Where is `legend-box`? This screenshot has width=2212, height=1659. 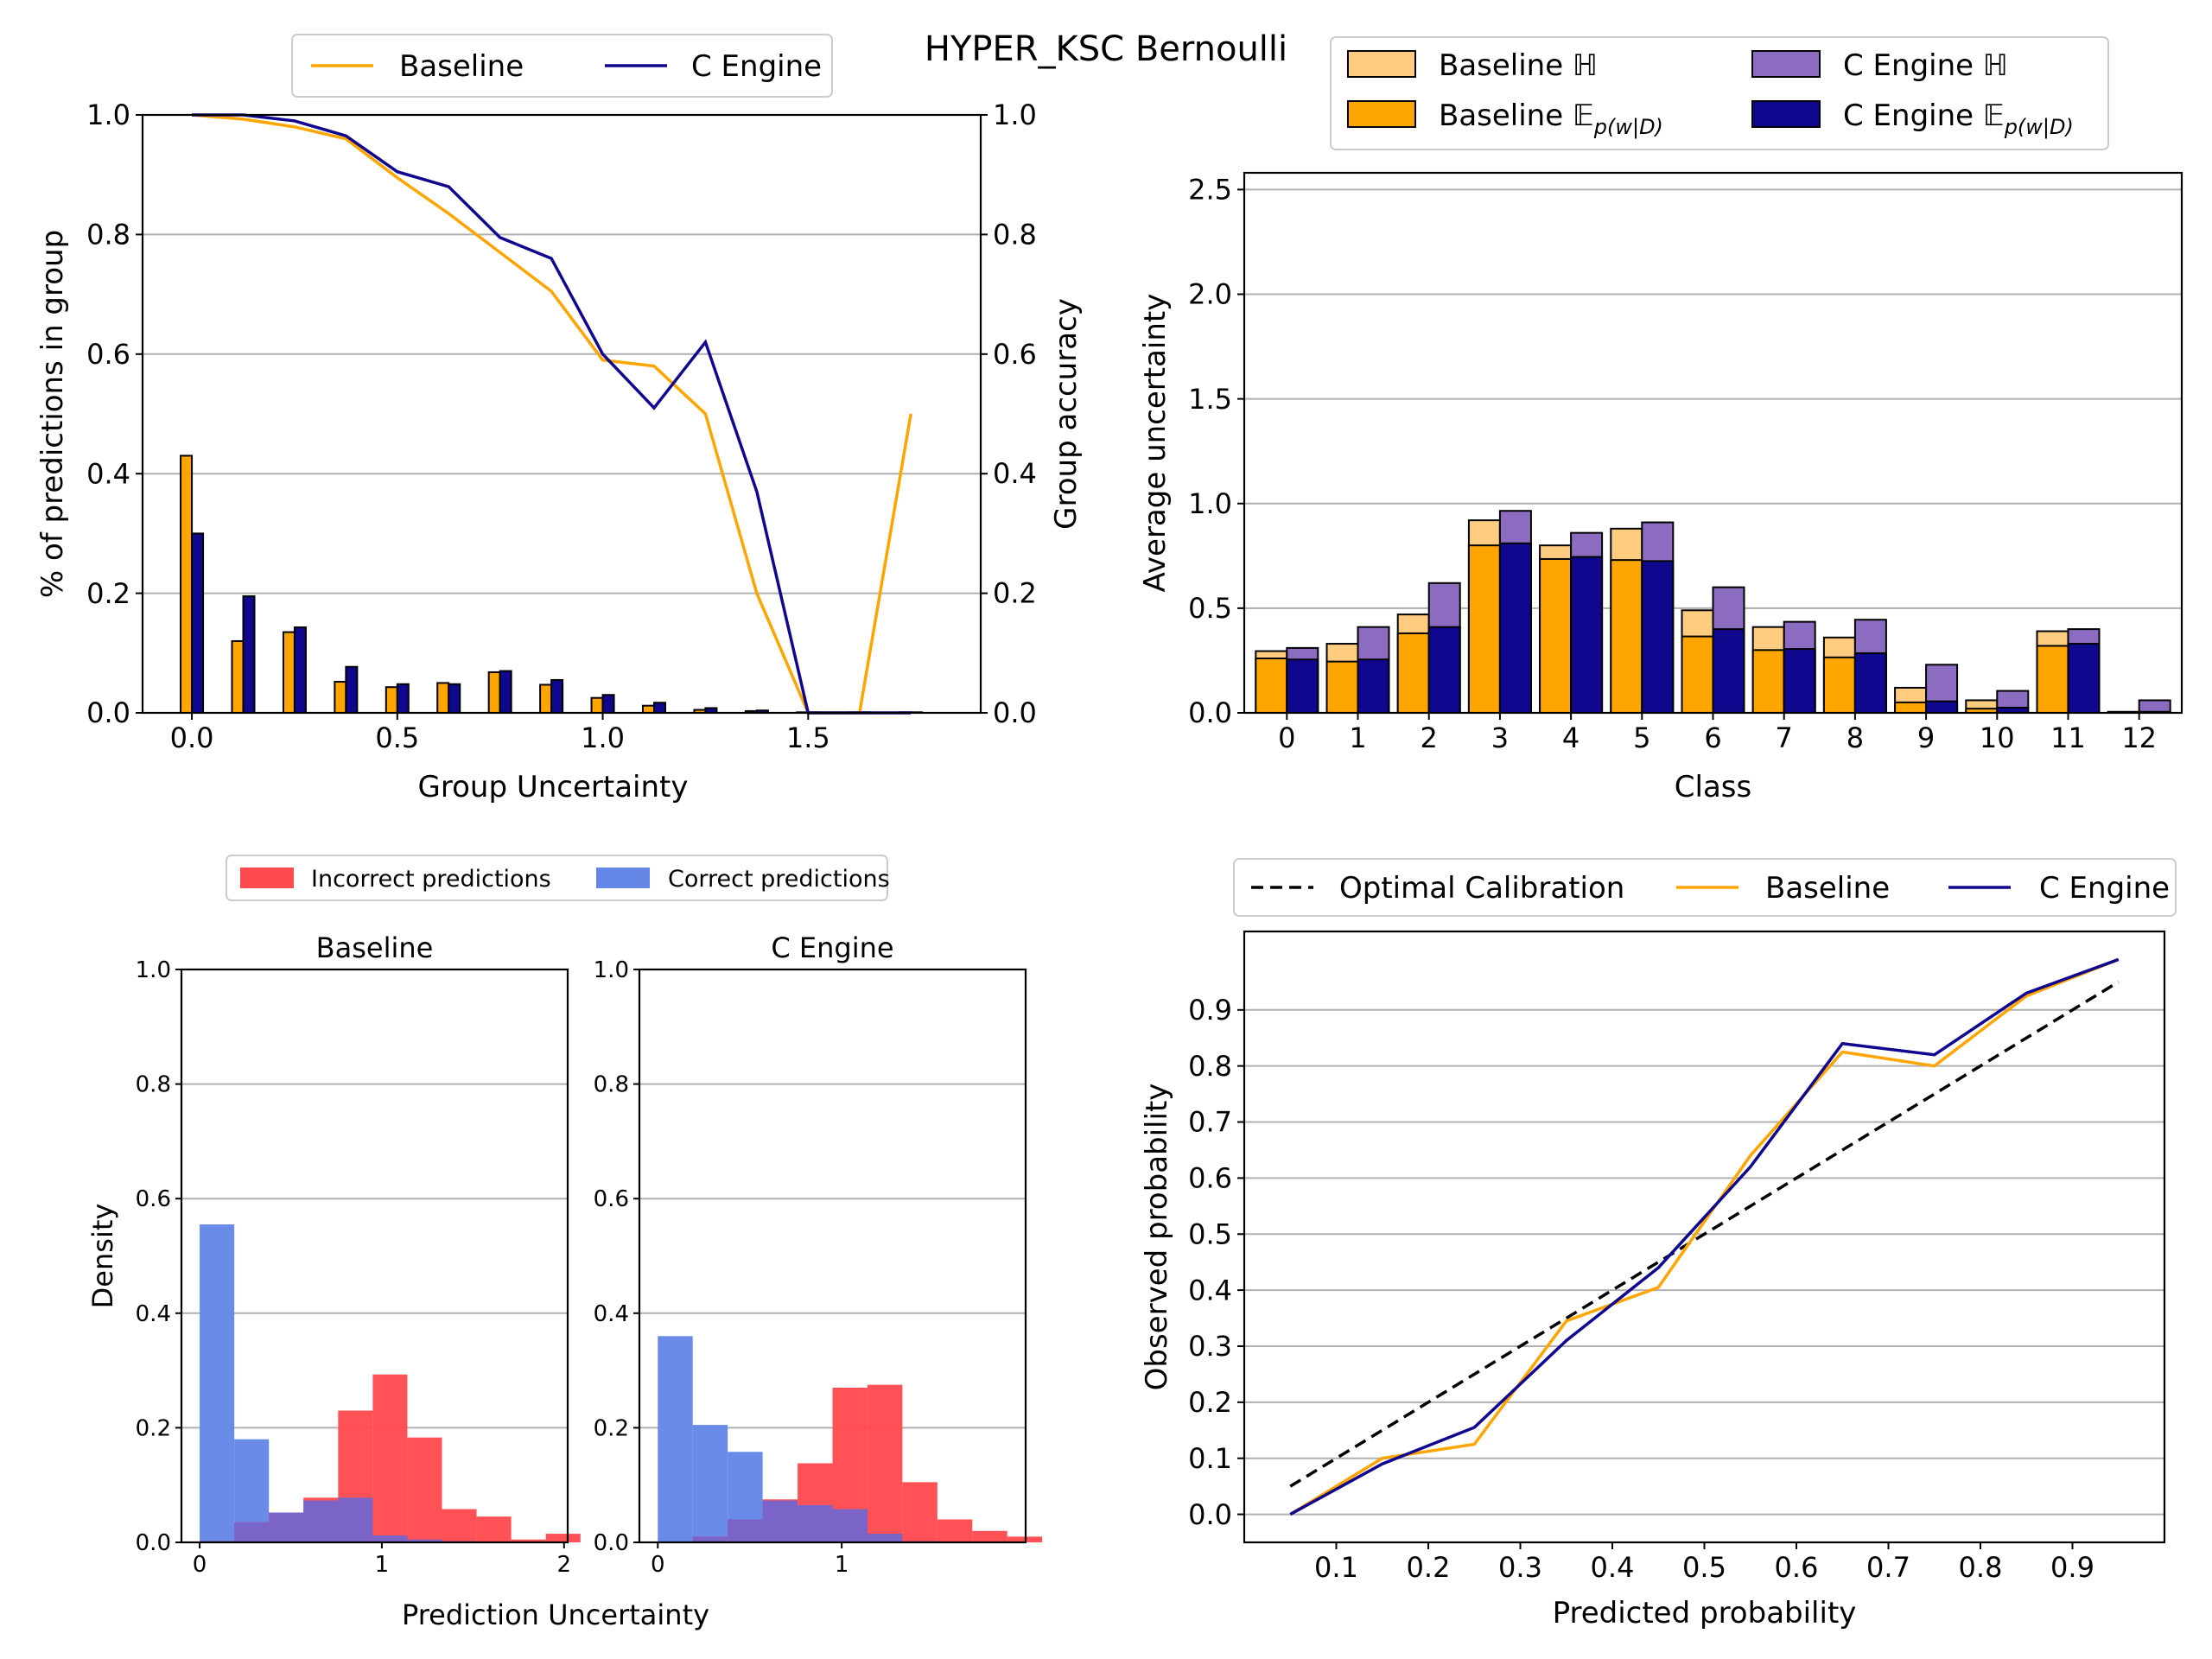 legend-box is located at coordinates (557, 878).